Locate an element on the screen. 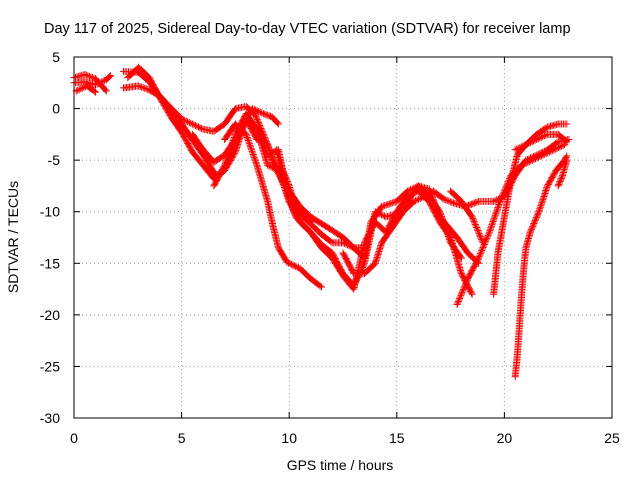 This screenshot has width=640, height=480. x-tick-label: 10 is located at coordinates (289, 438).